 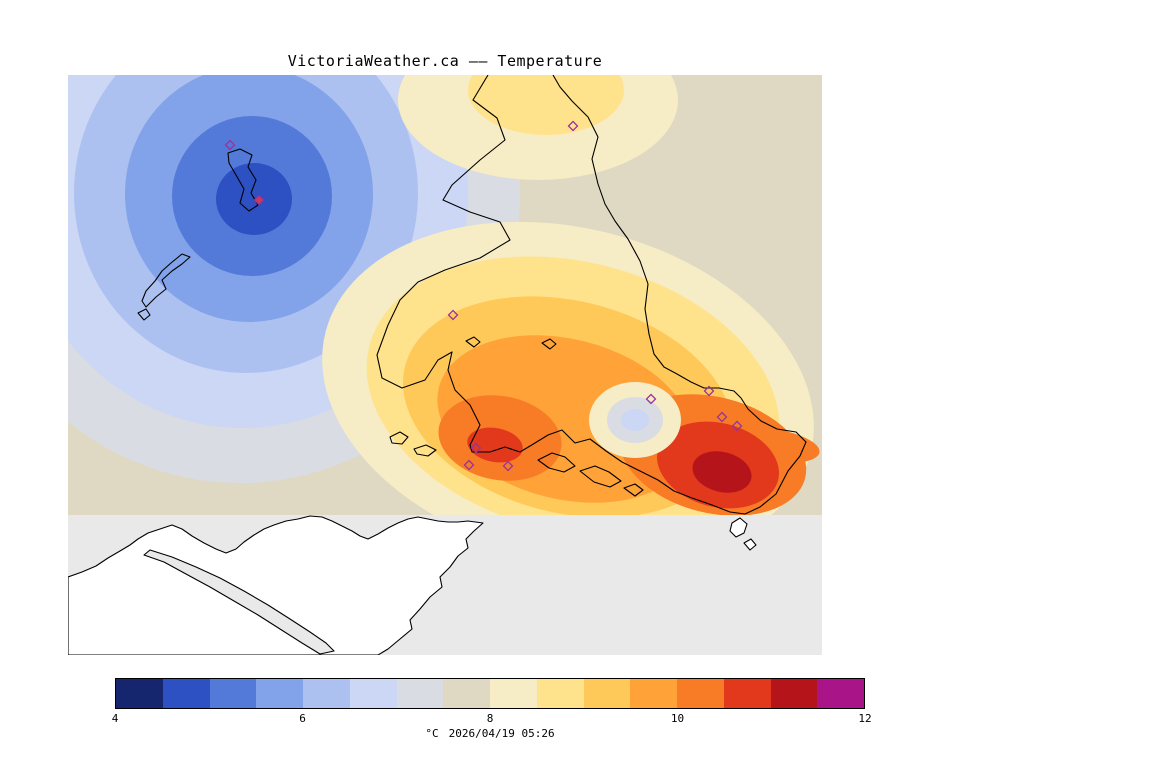 What do you see at coordinates (144, 314) in the screenshot?
I see `islet-northwest` at bounding box center [144, 314].